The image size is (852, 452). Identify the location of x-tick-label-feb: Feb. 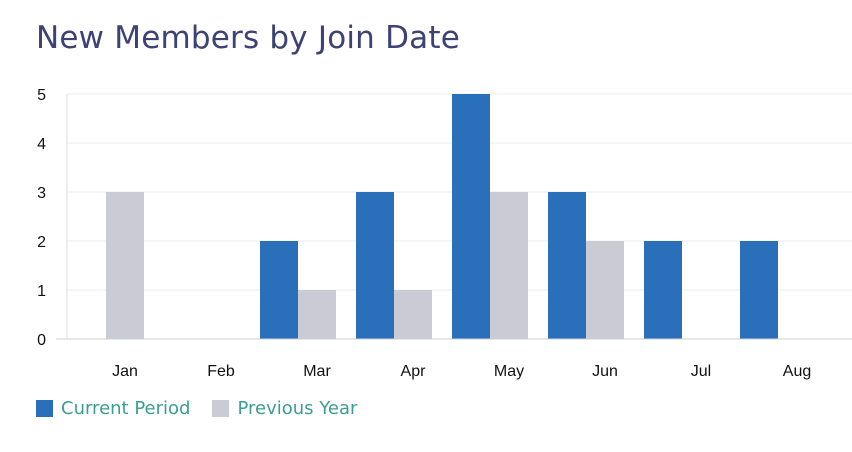
(221, 371).